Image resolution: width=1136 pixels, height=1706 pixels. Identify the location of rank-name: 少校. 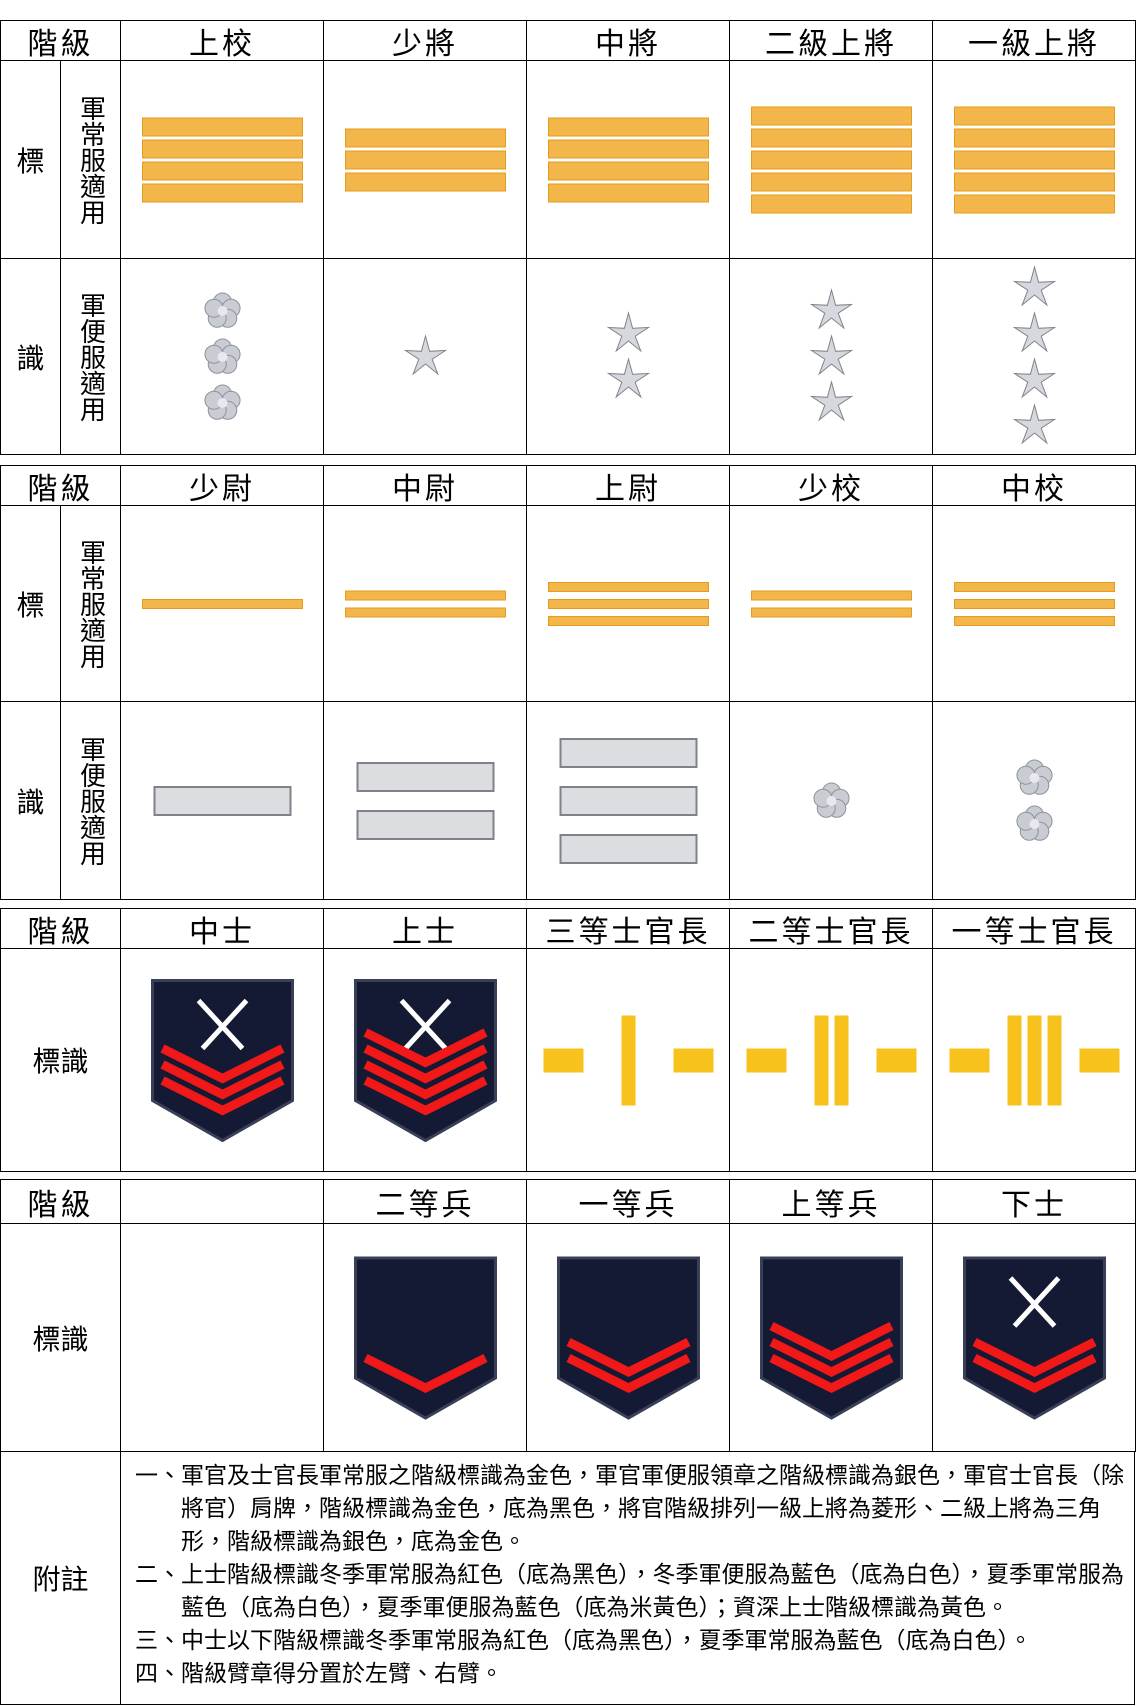
(831, 485).